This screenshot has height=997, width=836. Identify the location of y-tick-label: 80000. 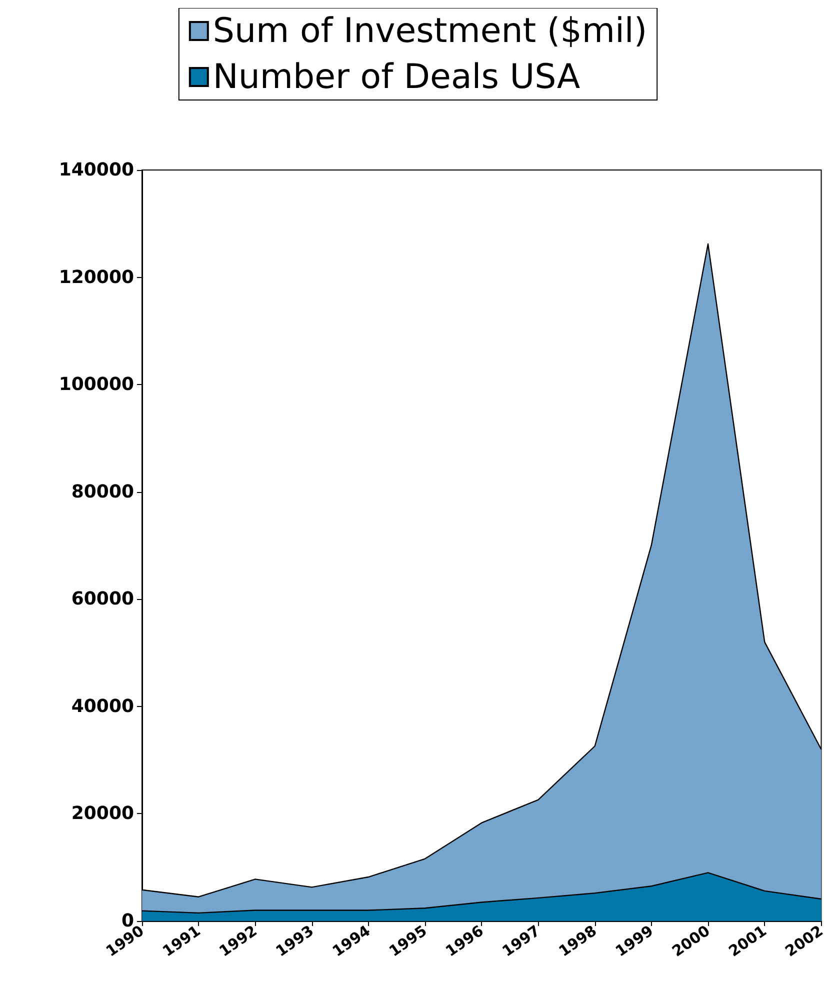
(102, 491).